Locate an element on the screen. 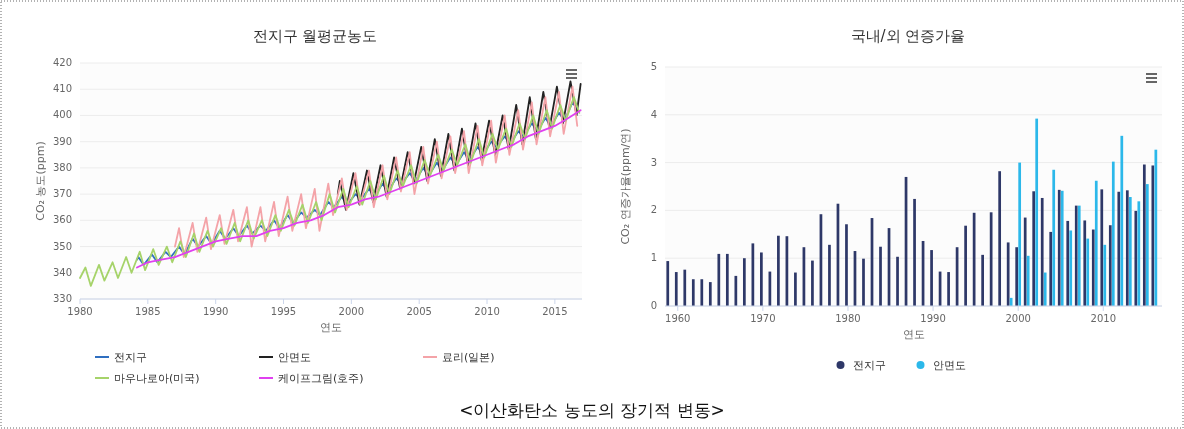  y-tick-label: 380 is located at coordinates (62, 167).